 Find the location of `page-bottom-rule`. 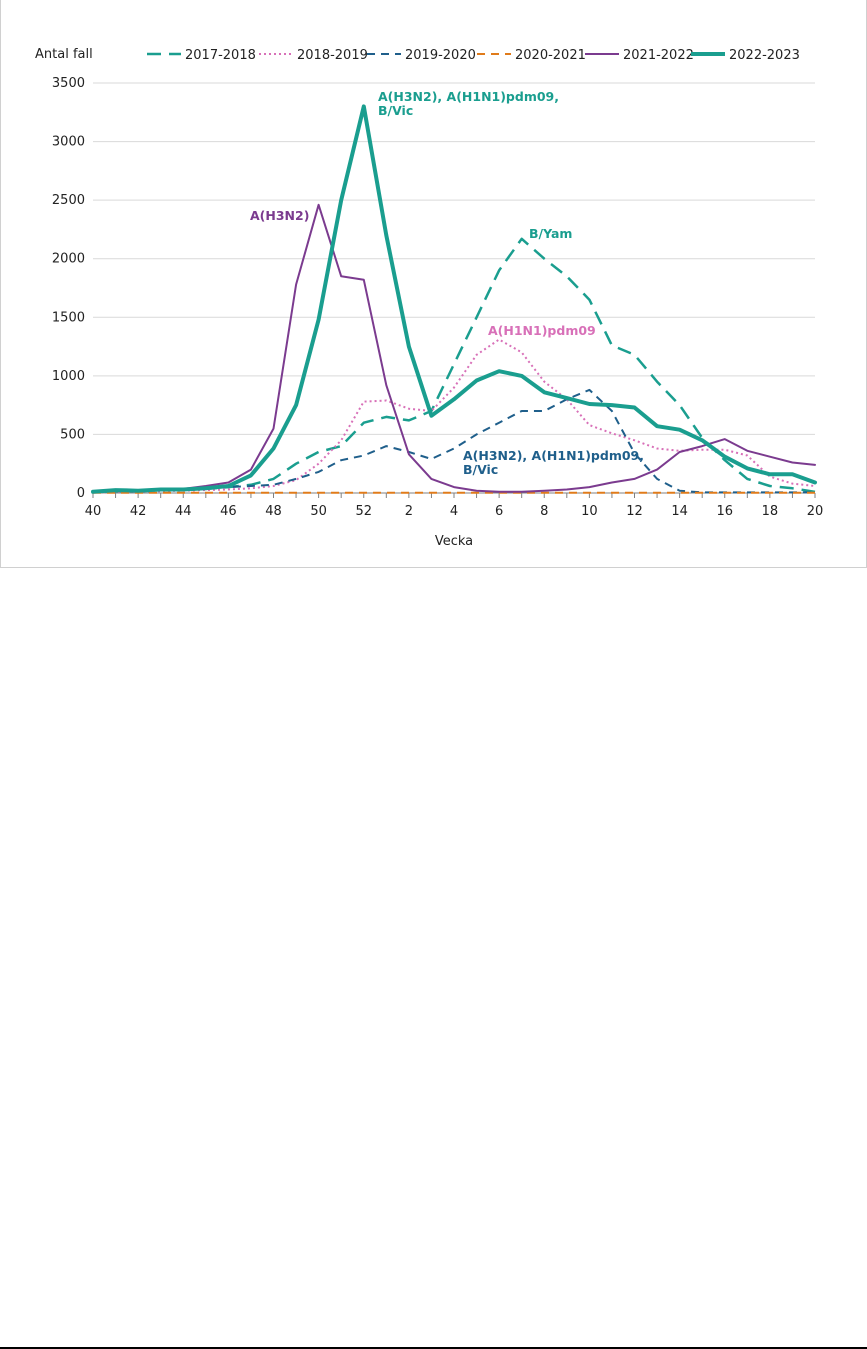

page-bottom-rule is located at coordinates (433, 1348).